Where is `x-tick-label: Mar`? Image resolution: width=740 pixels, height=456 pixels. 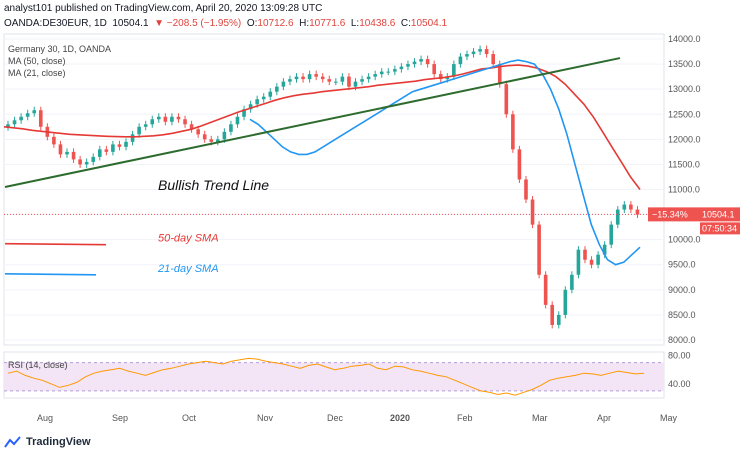 x-tick-label: Mar is located at coordinates (540, 418).